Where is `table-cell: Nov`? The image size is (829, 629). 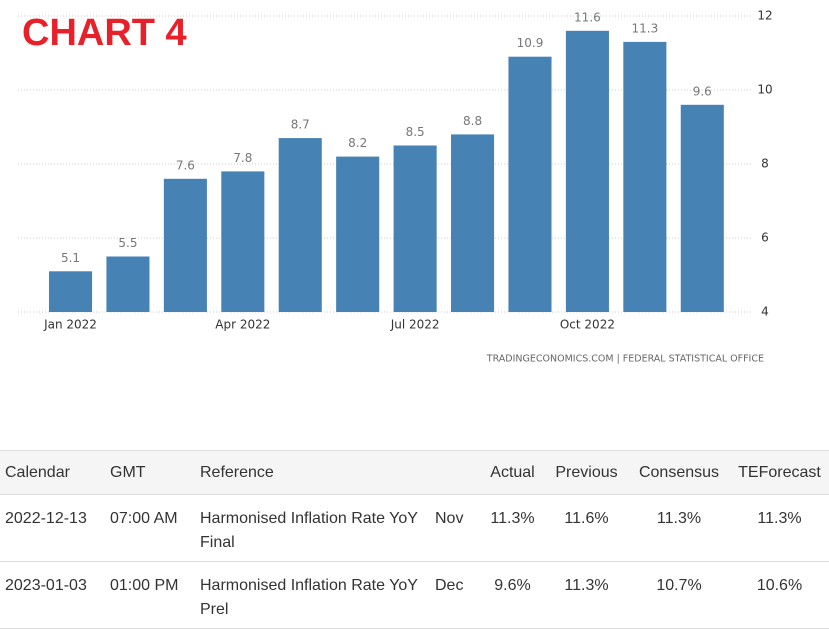 table-cell: Nov is located at coordinates (455, 528).